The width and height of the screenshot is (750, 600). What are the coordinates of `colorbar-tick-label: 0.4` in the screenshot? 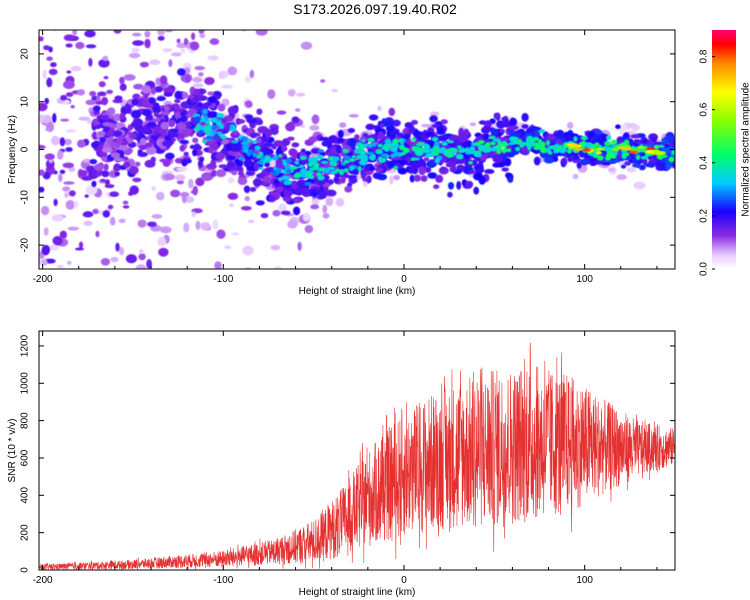 It's located at (704, 162).